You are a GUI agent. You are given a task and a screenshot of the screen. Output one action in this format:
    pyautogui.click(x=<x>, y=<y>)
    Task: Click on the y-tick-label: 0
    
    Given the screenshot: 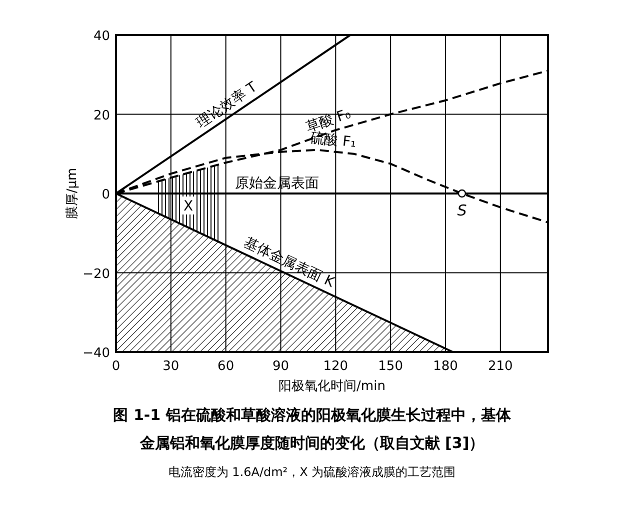 What is the action you would take?
    pyautogui.click(x=106, y=195)
    